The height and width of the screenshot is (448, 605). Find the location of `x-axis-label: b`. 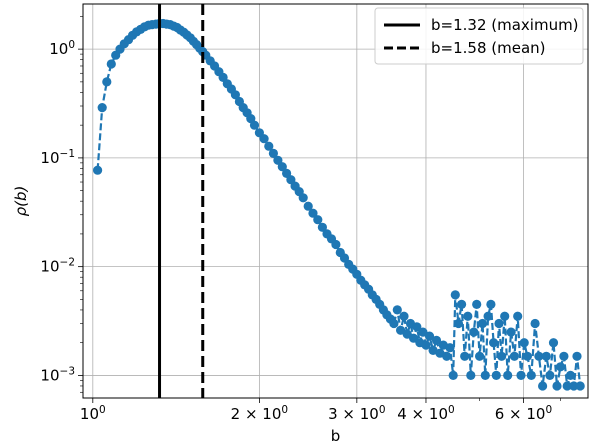

x-axis-label: b is located at coordinates (336, 436).